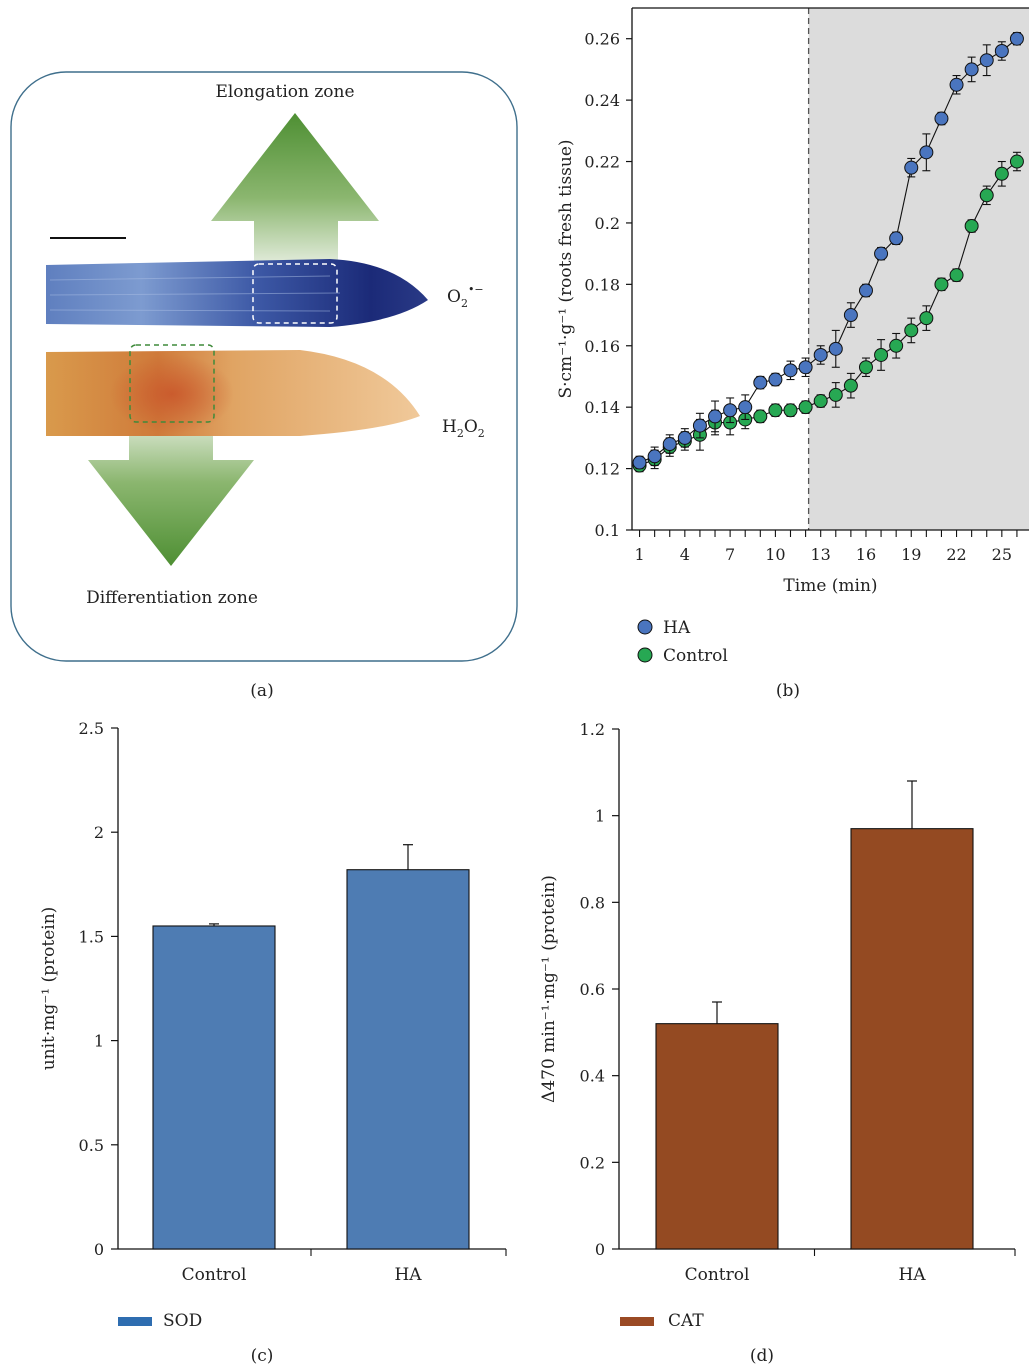 This screenshot has width=1029, height=1367. I want to click on legend-control-marker, so click(645, 655).